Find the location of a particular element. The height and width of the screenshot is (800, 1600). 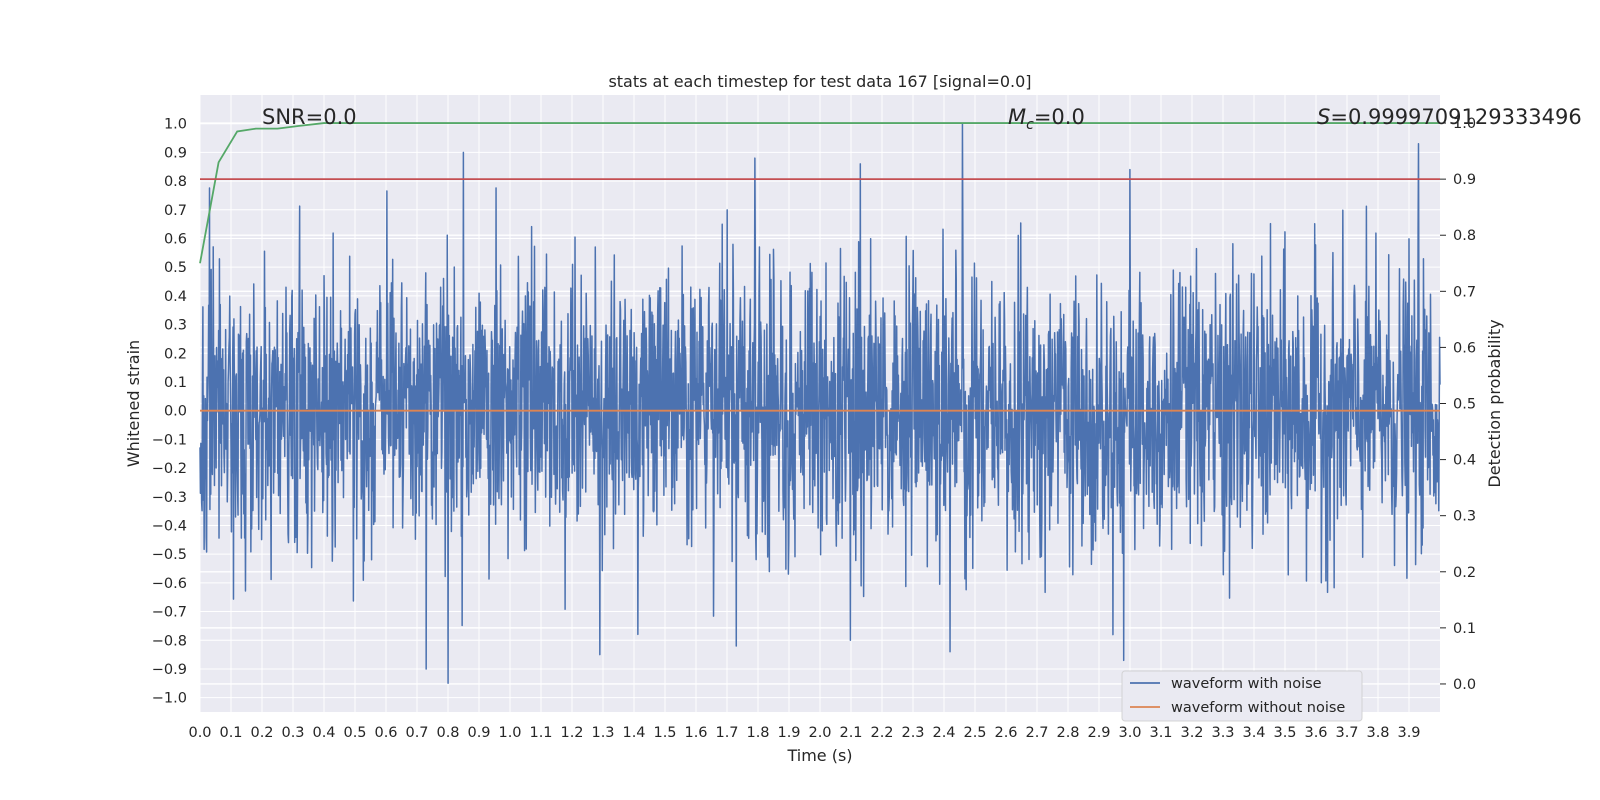

x-tick-label: 3.8 is located at coordinates (1377, 733).